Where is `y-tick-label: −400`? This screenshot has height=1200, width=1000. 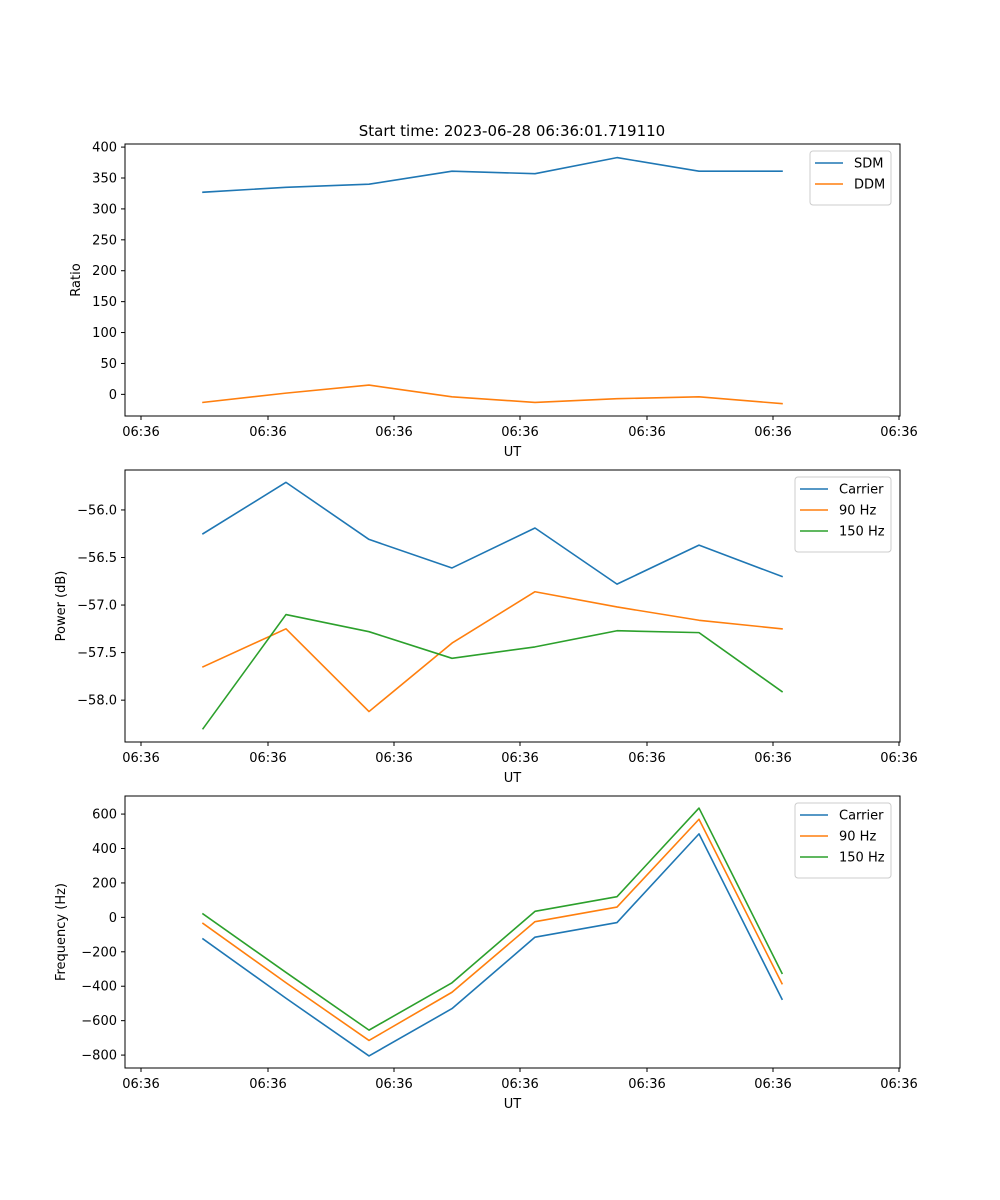 y-tick-label: −400 is located at coordinates (99, 987).